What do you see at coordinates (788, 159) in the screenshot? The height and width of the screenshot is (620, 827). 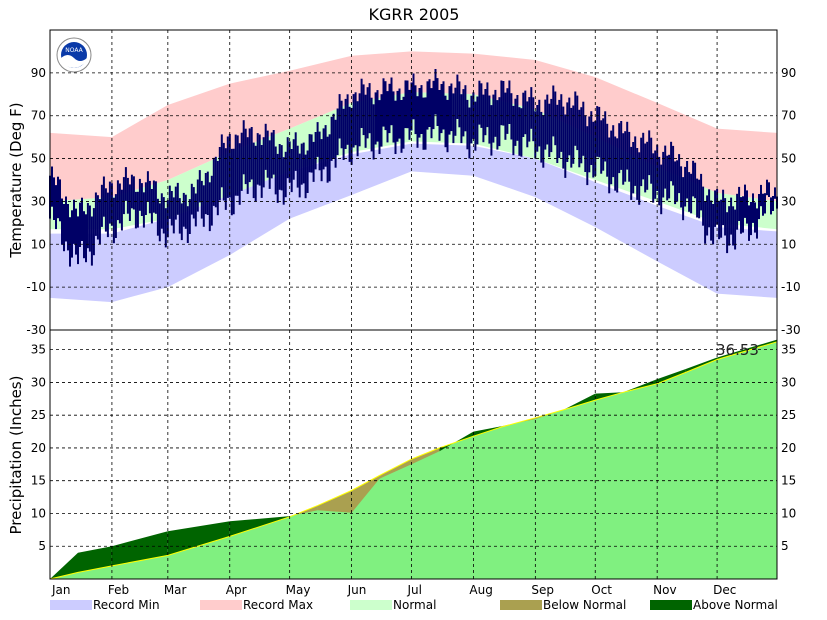 I see `y-tick-right: 50` at bounding box center [788, 159].